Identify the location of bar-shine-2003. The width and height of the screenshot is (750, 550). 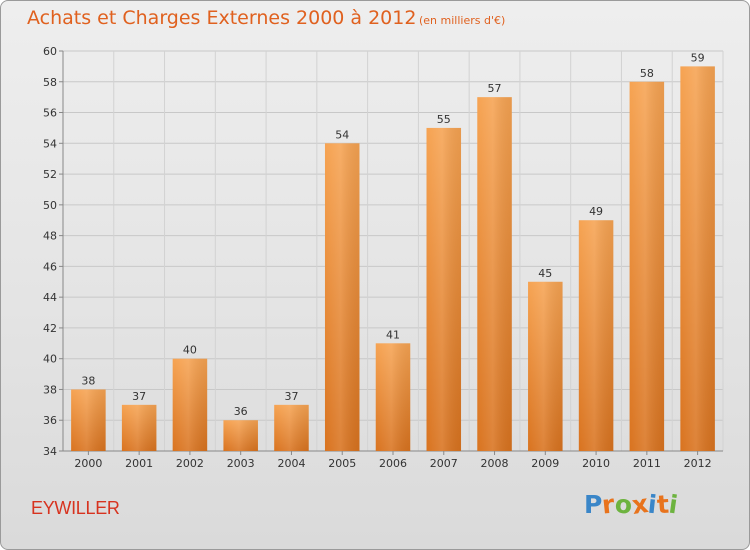
(240, 435).